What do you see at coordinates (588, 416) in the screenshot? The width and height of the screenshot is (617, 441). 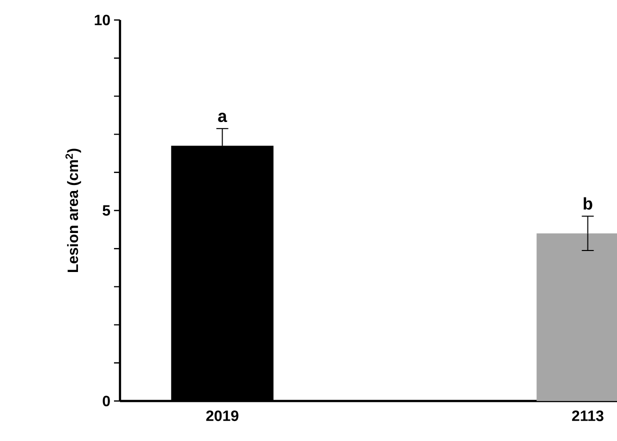 I see `x-tick-label: 2113` at bounding box center [588, 416].